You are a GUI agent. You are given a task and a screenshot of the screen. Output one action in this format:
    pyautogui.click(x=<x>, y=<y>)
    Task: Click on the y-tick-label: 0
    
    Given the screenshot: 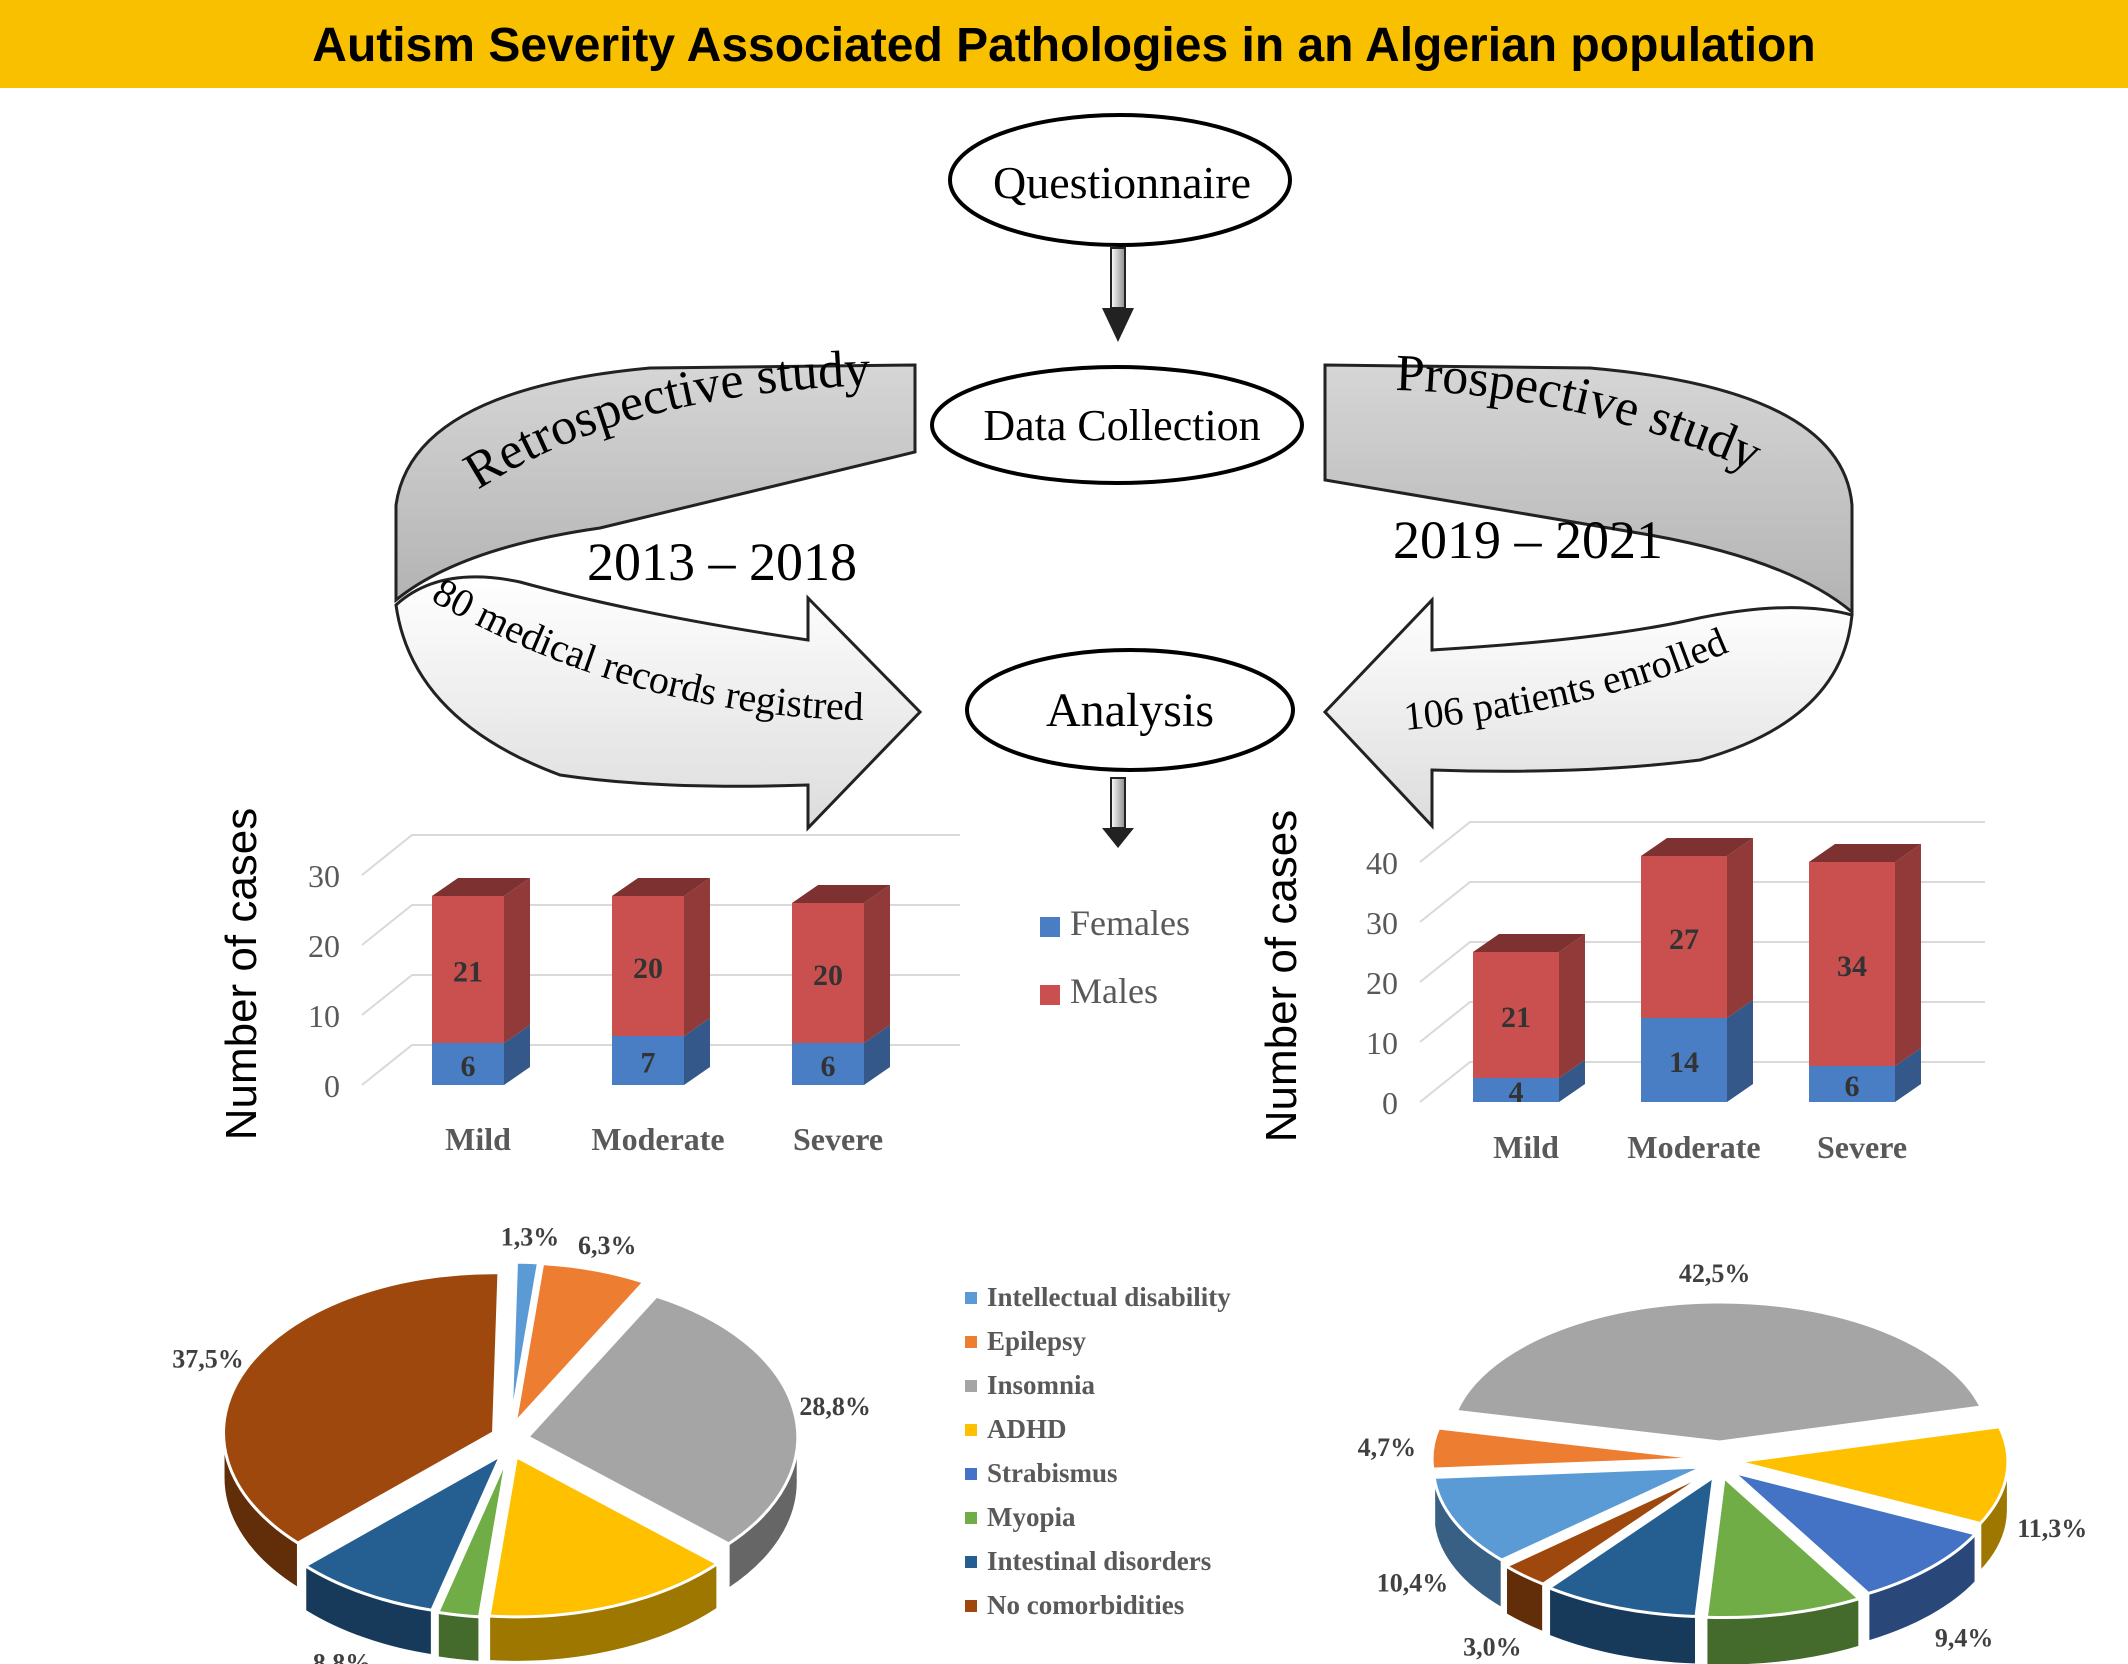 What is the action you would take?
    pyautogui.click(x=332, y=1086)
    